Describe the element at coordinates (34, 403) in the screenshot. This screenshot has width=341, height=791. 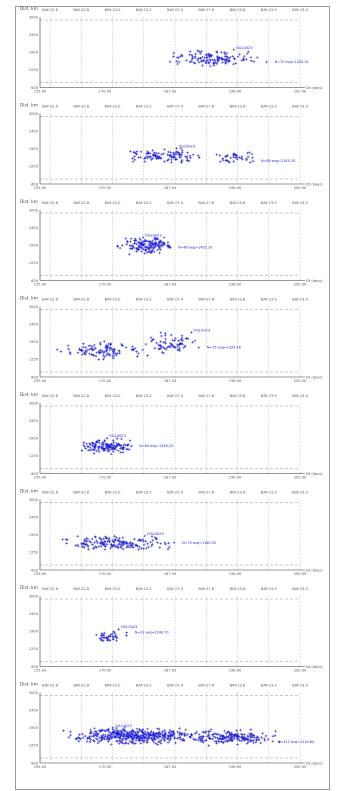
I see `y-tick-label: 3000` at that location.